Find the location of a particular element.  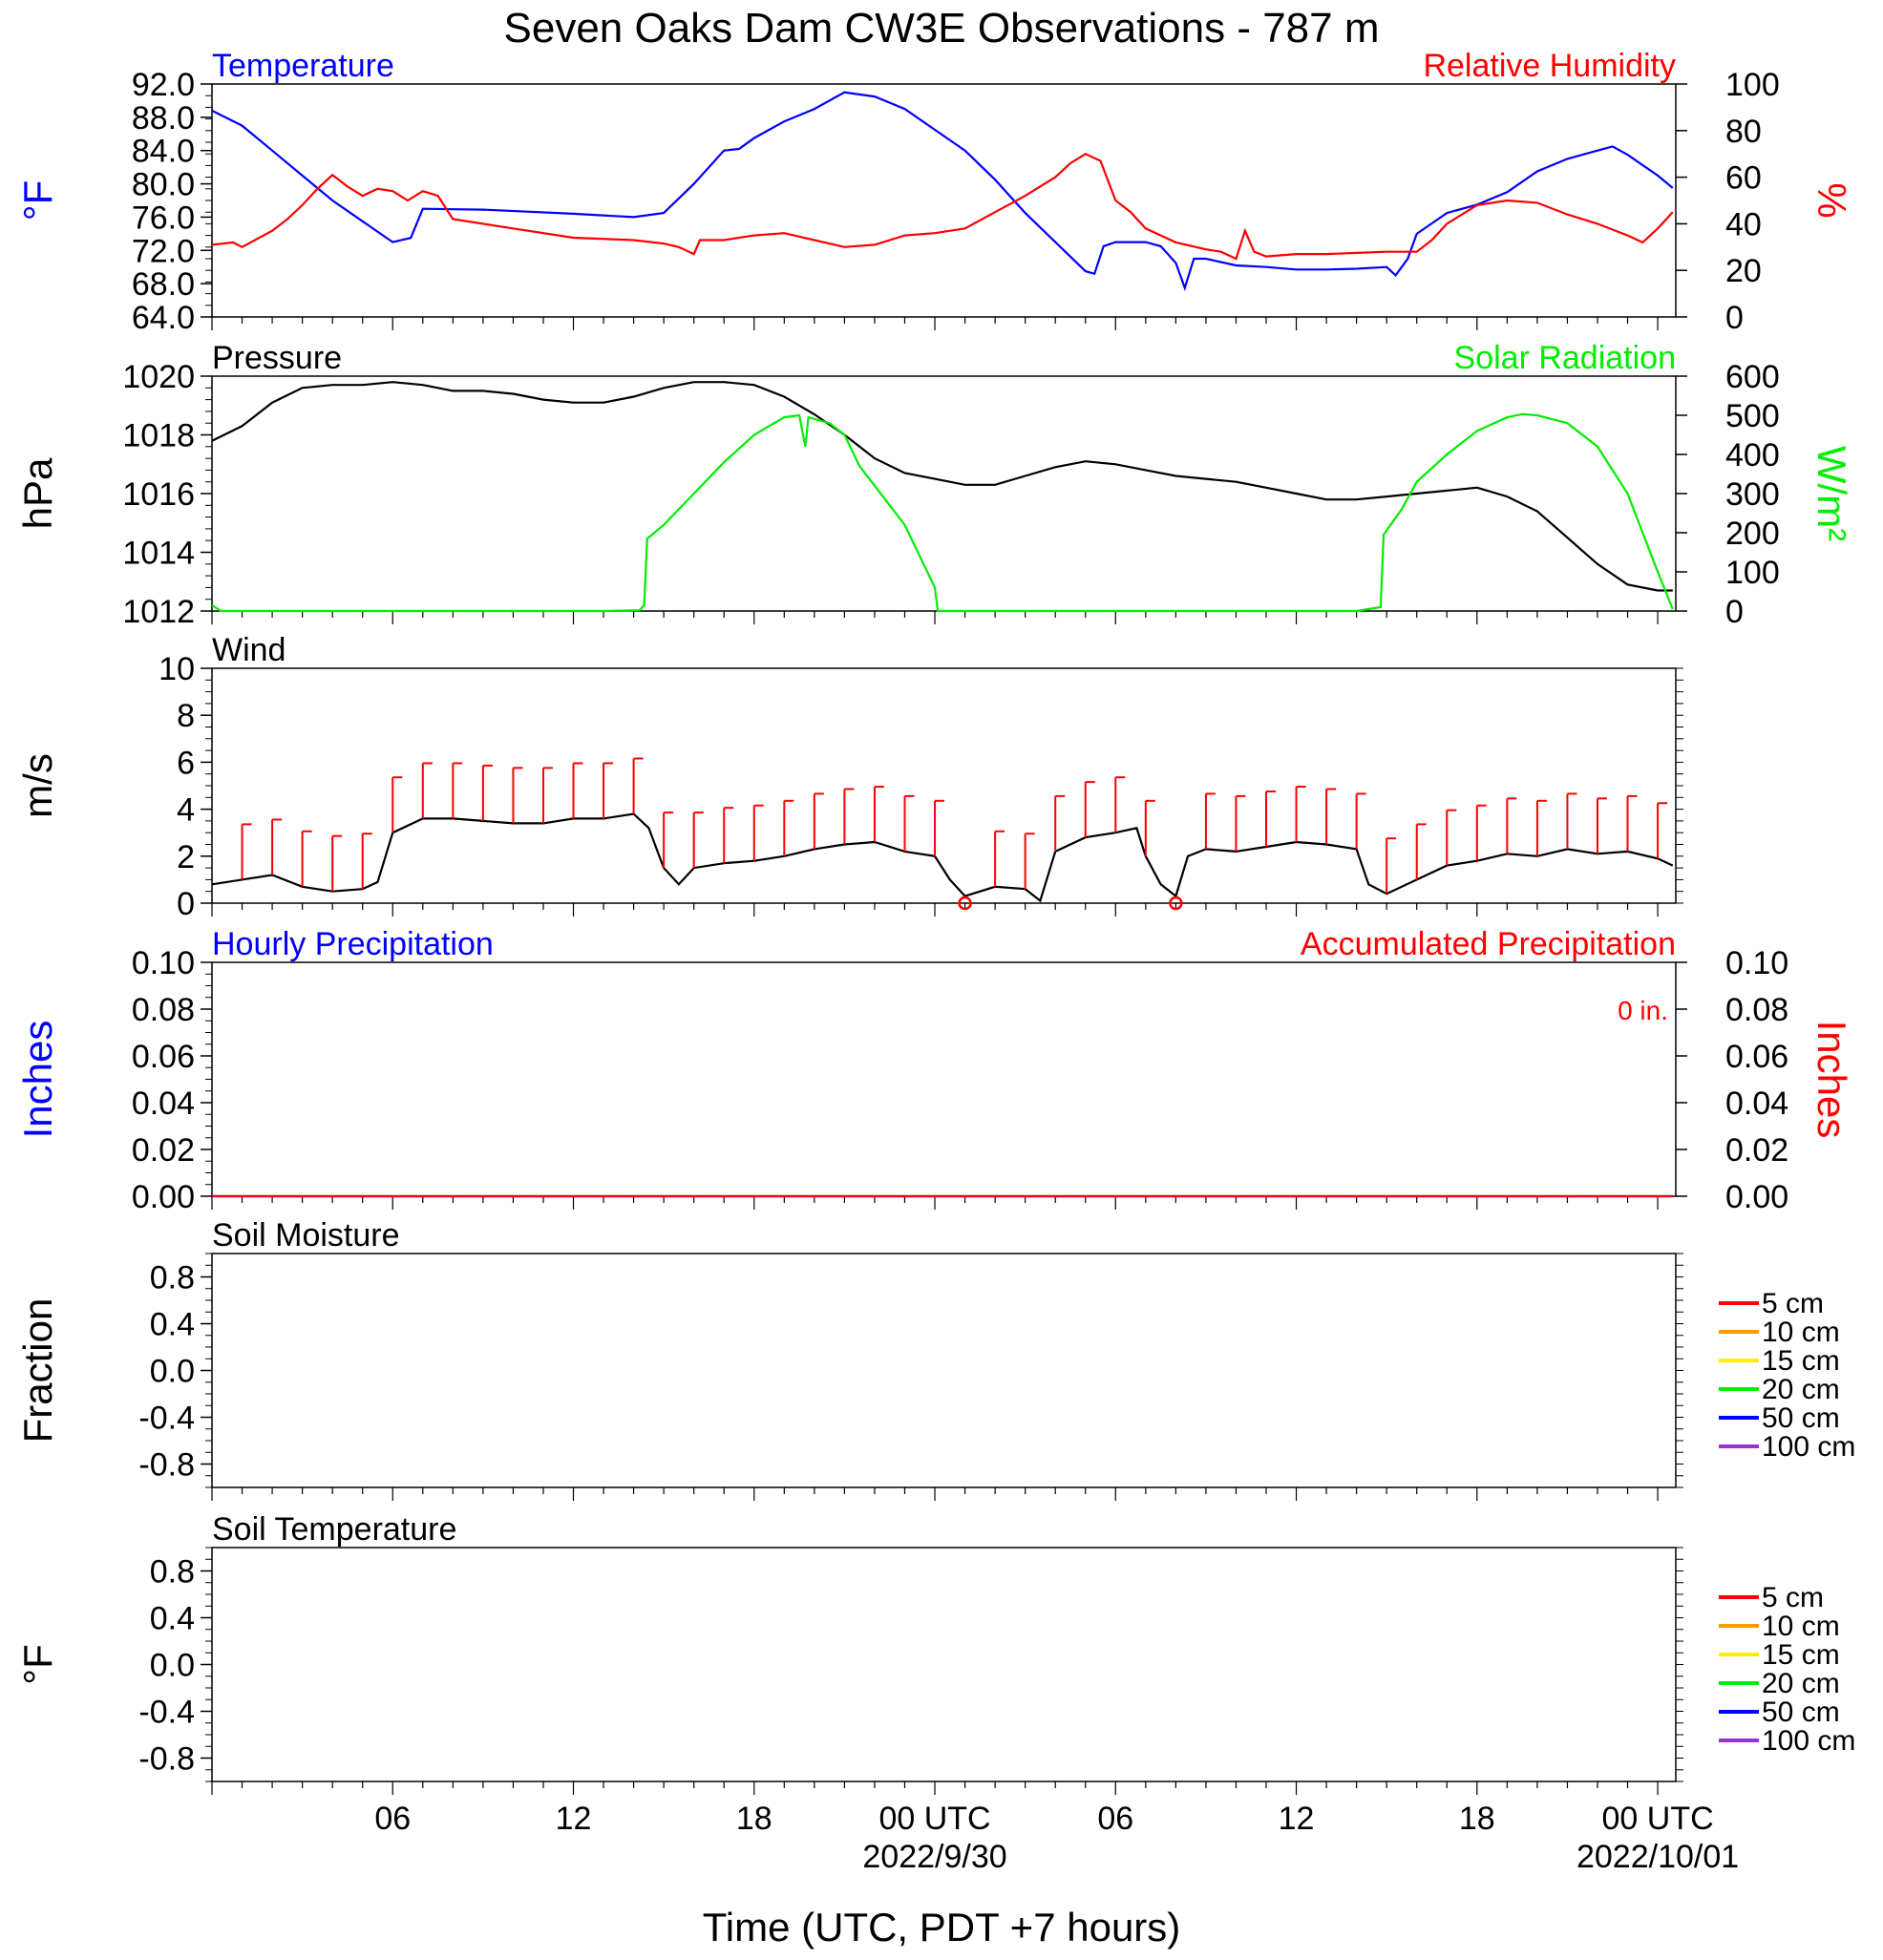

panel-title-left: Pressure is located at coordinates (277, 358).